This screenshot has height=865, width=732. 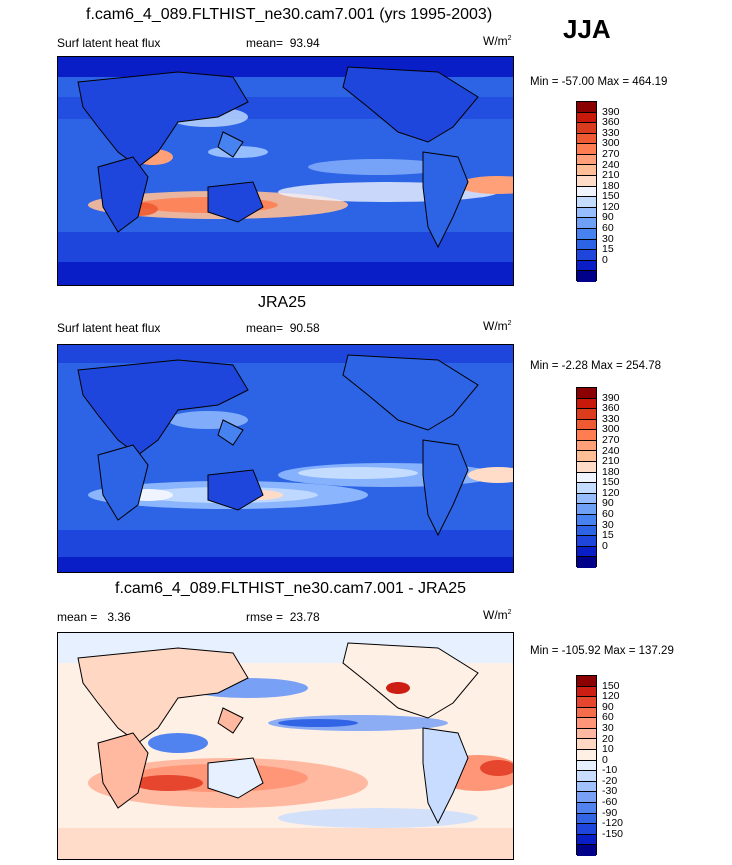 What do you see at coordinates (587, 29) in the screenshot?
I see `season-label: JJA` at bounding box center [587, 29].